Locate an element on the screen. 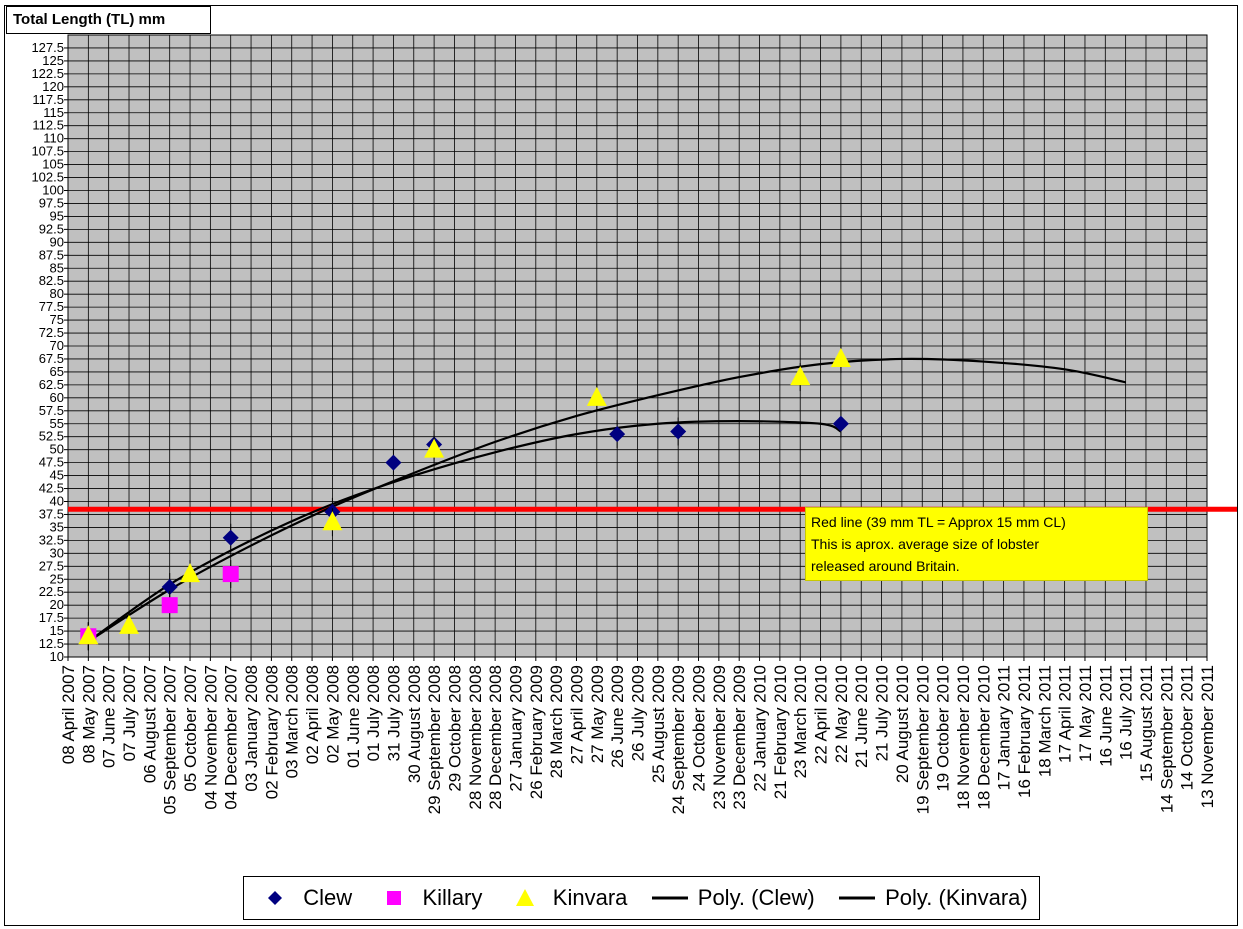 Image resolution: width=1243 pixels, height=929 pixels. y-tick-label: 97.5 is located at coordinates (51, 202).